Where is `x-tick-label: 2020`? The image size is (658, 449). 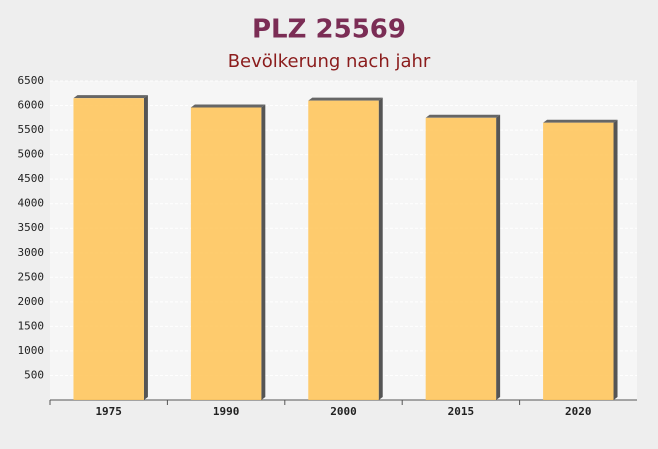 x-tick-label: 2020 is located at coordinates (578, 411).